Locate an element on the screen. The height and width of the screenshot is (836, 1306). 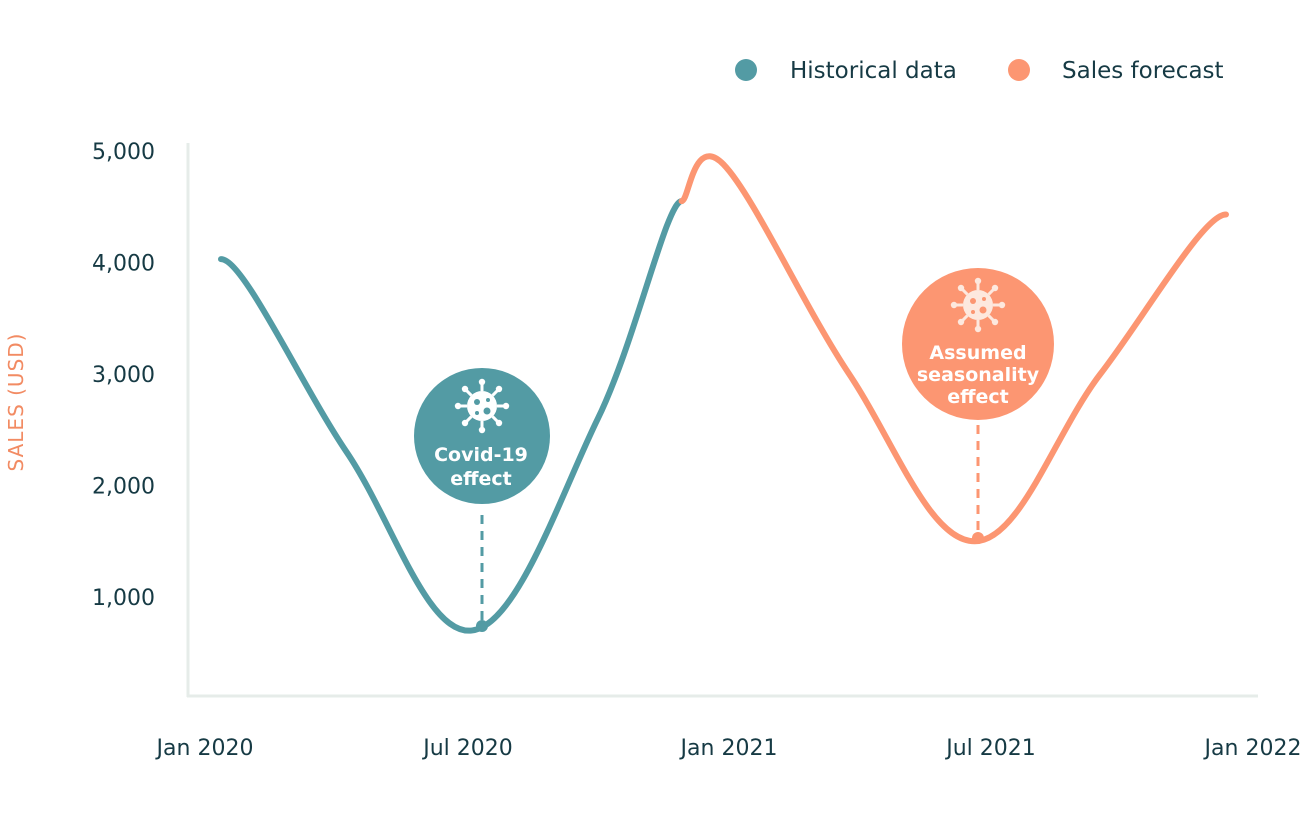
legend-marker-forecast is located at coordinates (1019, 70).